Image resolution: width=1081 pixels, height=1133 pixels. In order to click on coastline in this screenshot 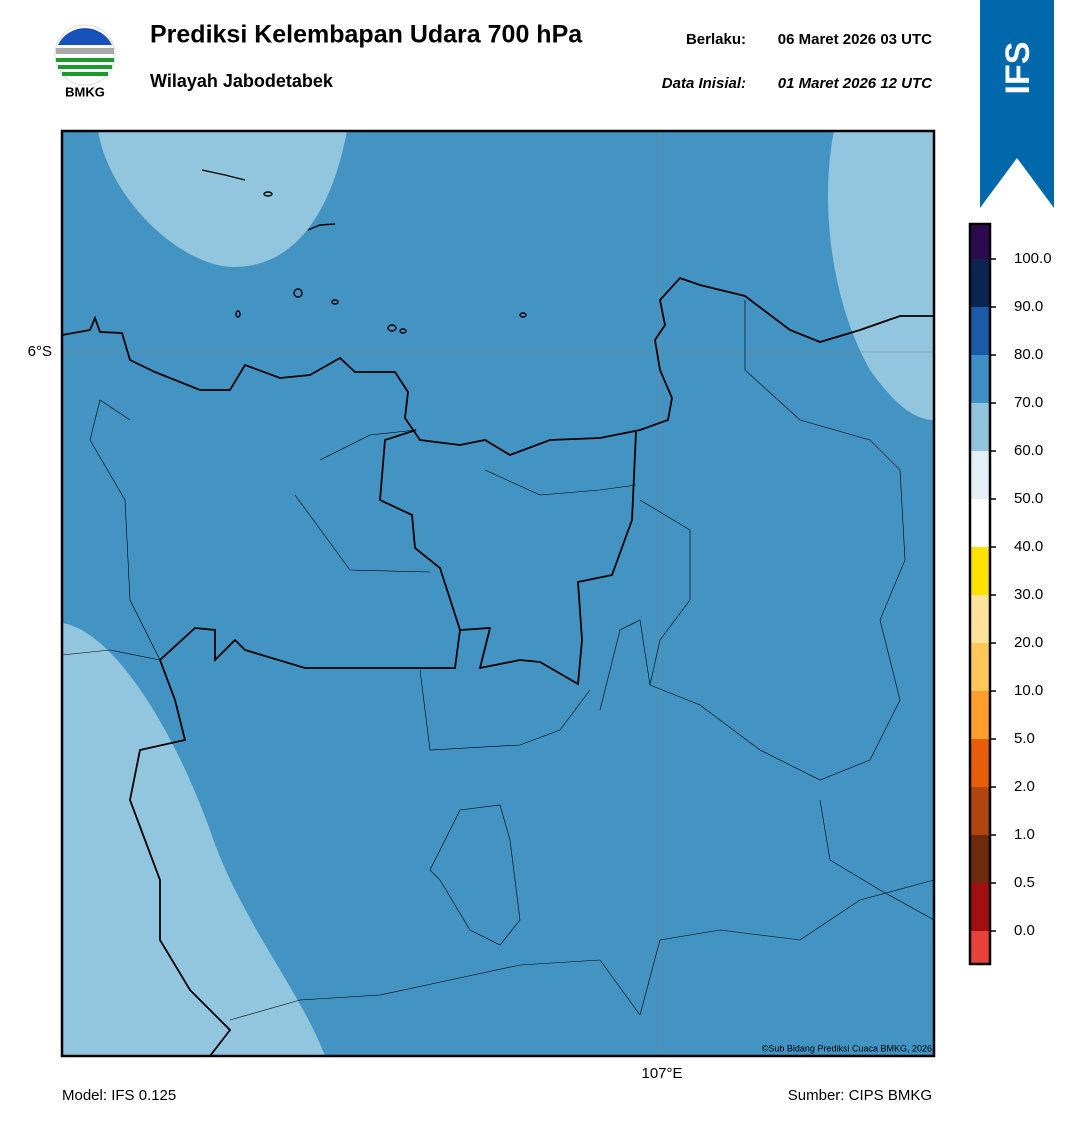, I will do `click(498, 366)`.